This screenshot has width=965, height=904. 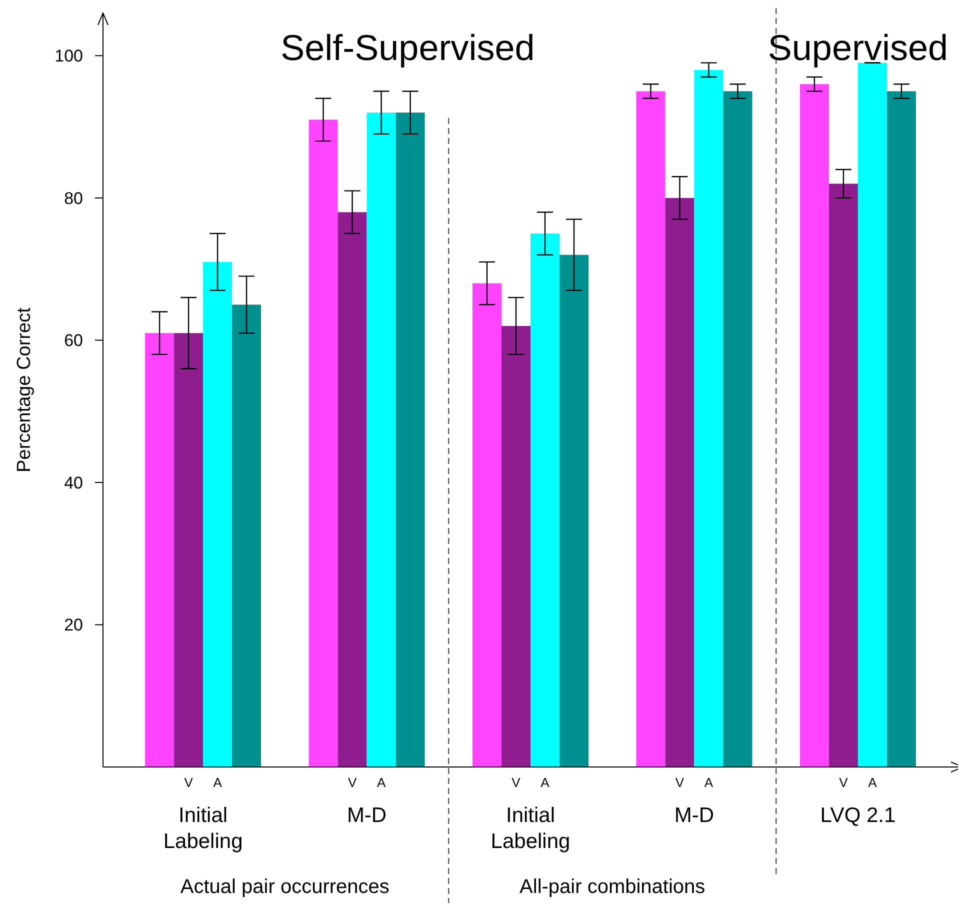 What do you see at coordinates (73, 198) in the screenshot?
I see `y-tick-label: 80` at bounding box center [73, 198].